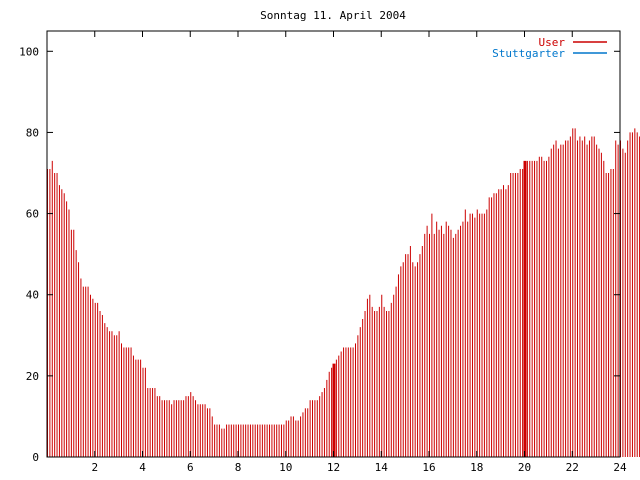 The height and width of the screenshot is (480, 640). Describe the element at coordinates (32, 295) in the screenshot. I see `y-tick-label: 40` at that location.